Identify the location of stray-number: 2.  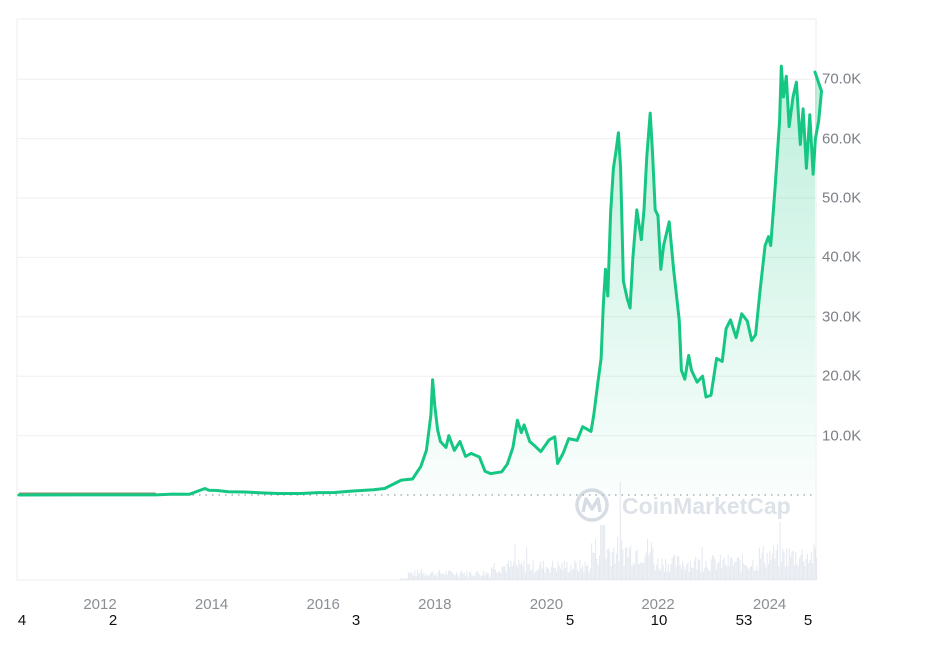
(113, 620).